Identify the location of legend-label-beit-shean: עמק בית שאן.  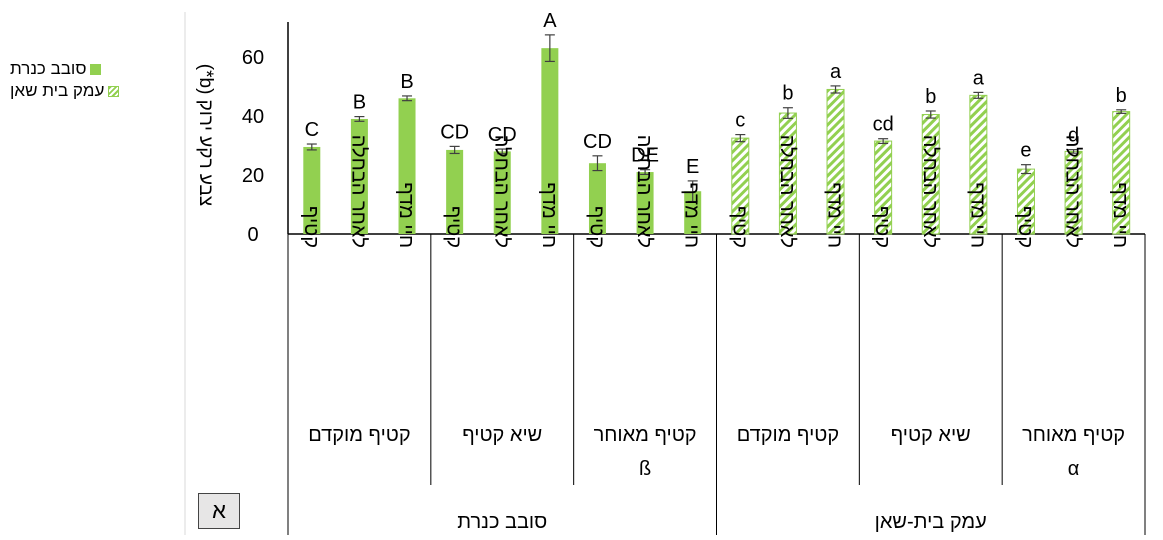
(57, 91).